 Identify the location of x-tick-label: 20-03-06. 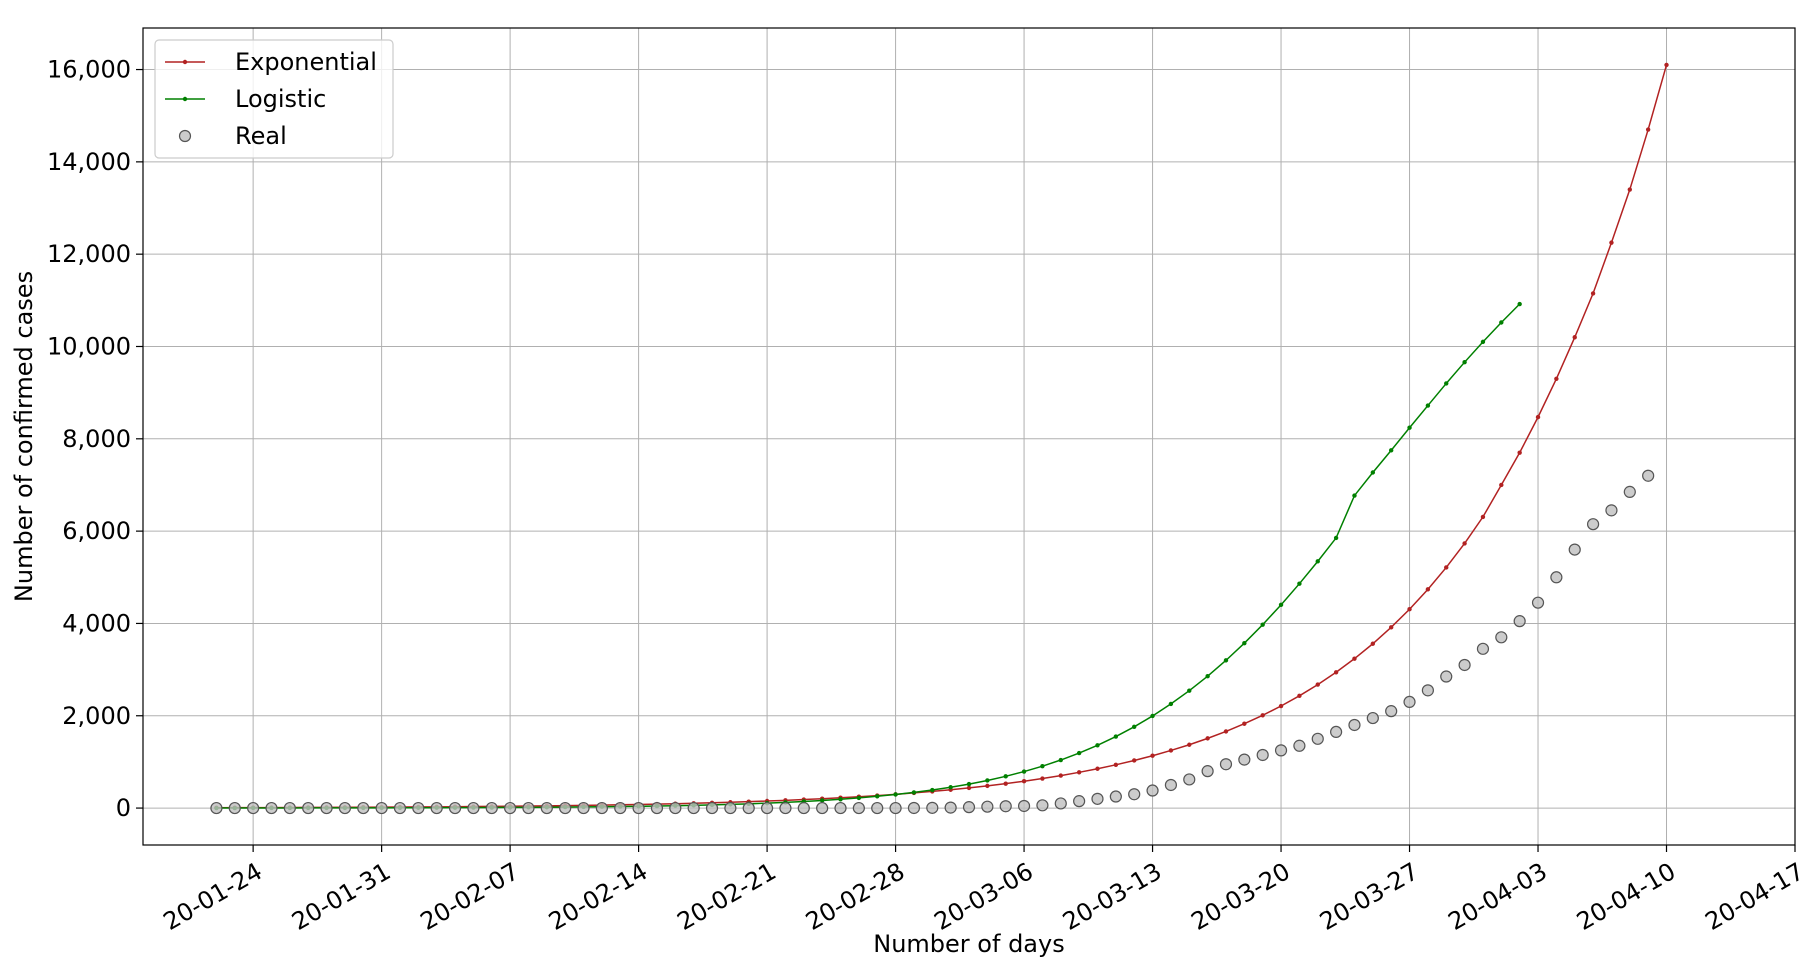
(984, 896).